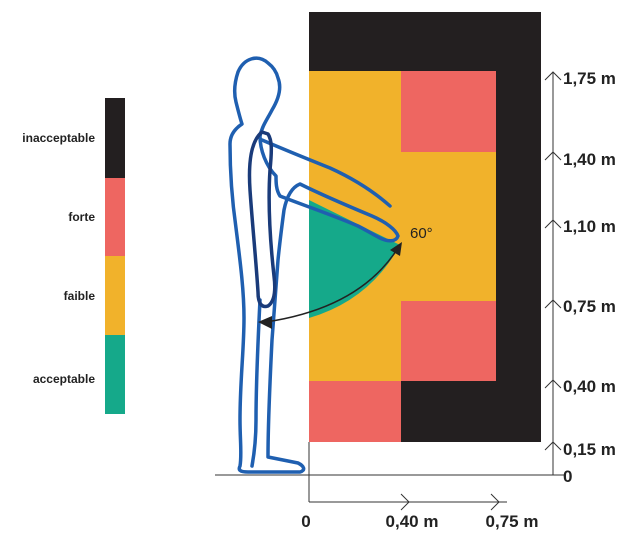 The image size is (637, 535). I want to click on angle-arc: 60°, so click(345, 277).